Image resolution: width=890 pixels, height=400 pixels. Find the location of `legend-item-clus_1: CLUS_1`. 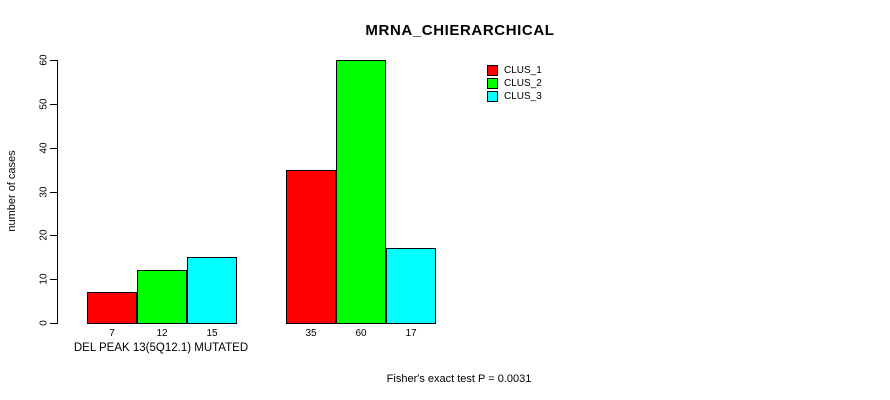

legend-item-clus_1: CLUS_1 is located at coordinates (514, 70).